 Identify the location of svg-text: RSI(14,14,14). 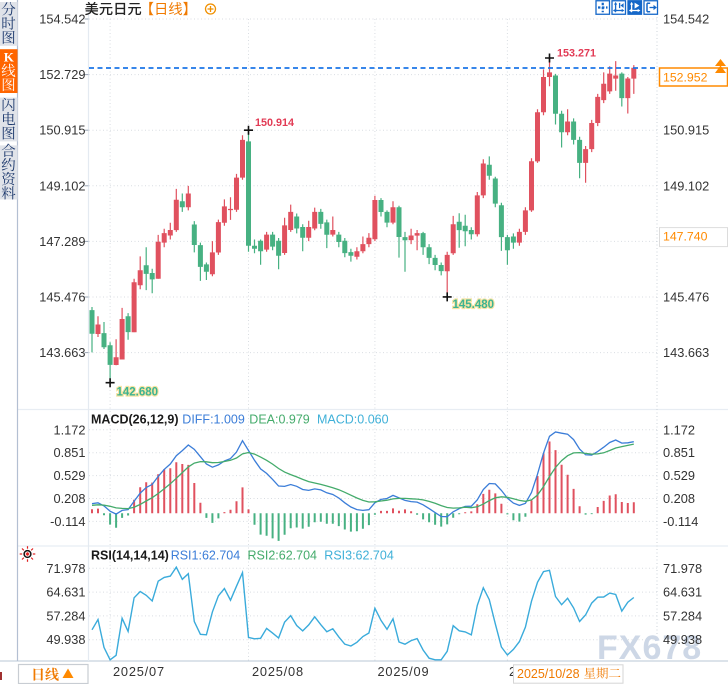
(130, 556).